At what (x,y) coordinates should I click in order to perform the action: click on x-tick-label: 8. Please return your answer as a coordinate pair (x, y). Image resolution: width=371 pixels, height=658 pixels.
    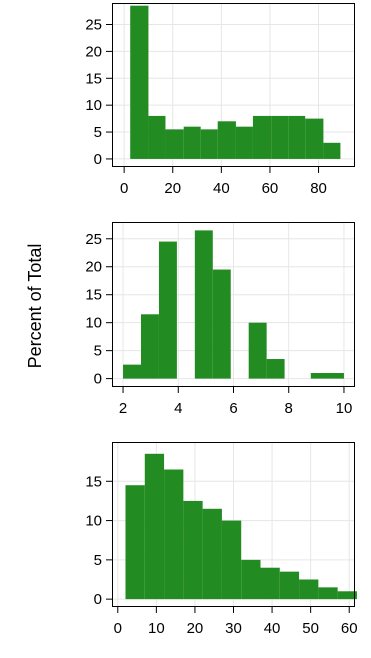
    Looking at the image, I should click on (289, 408).